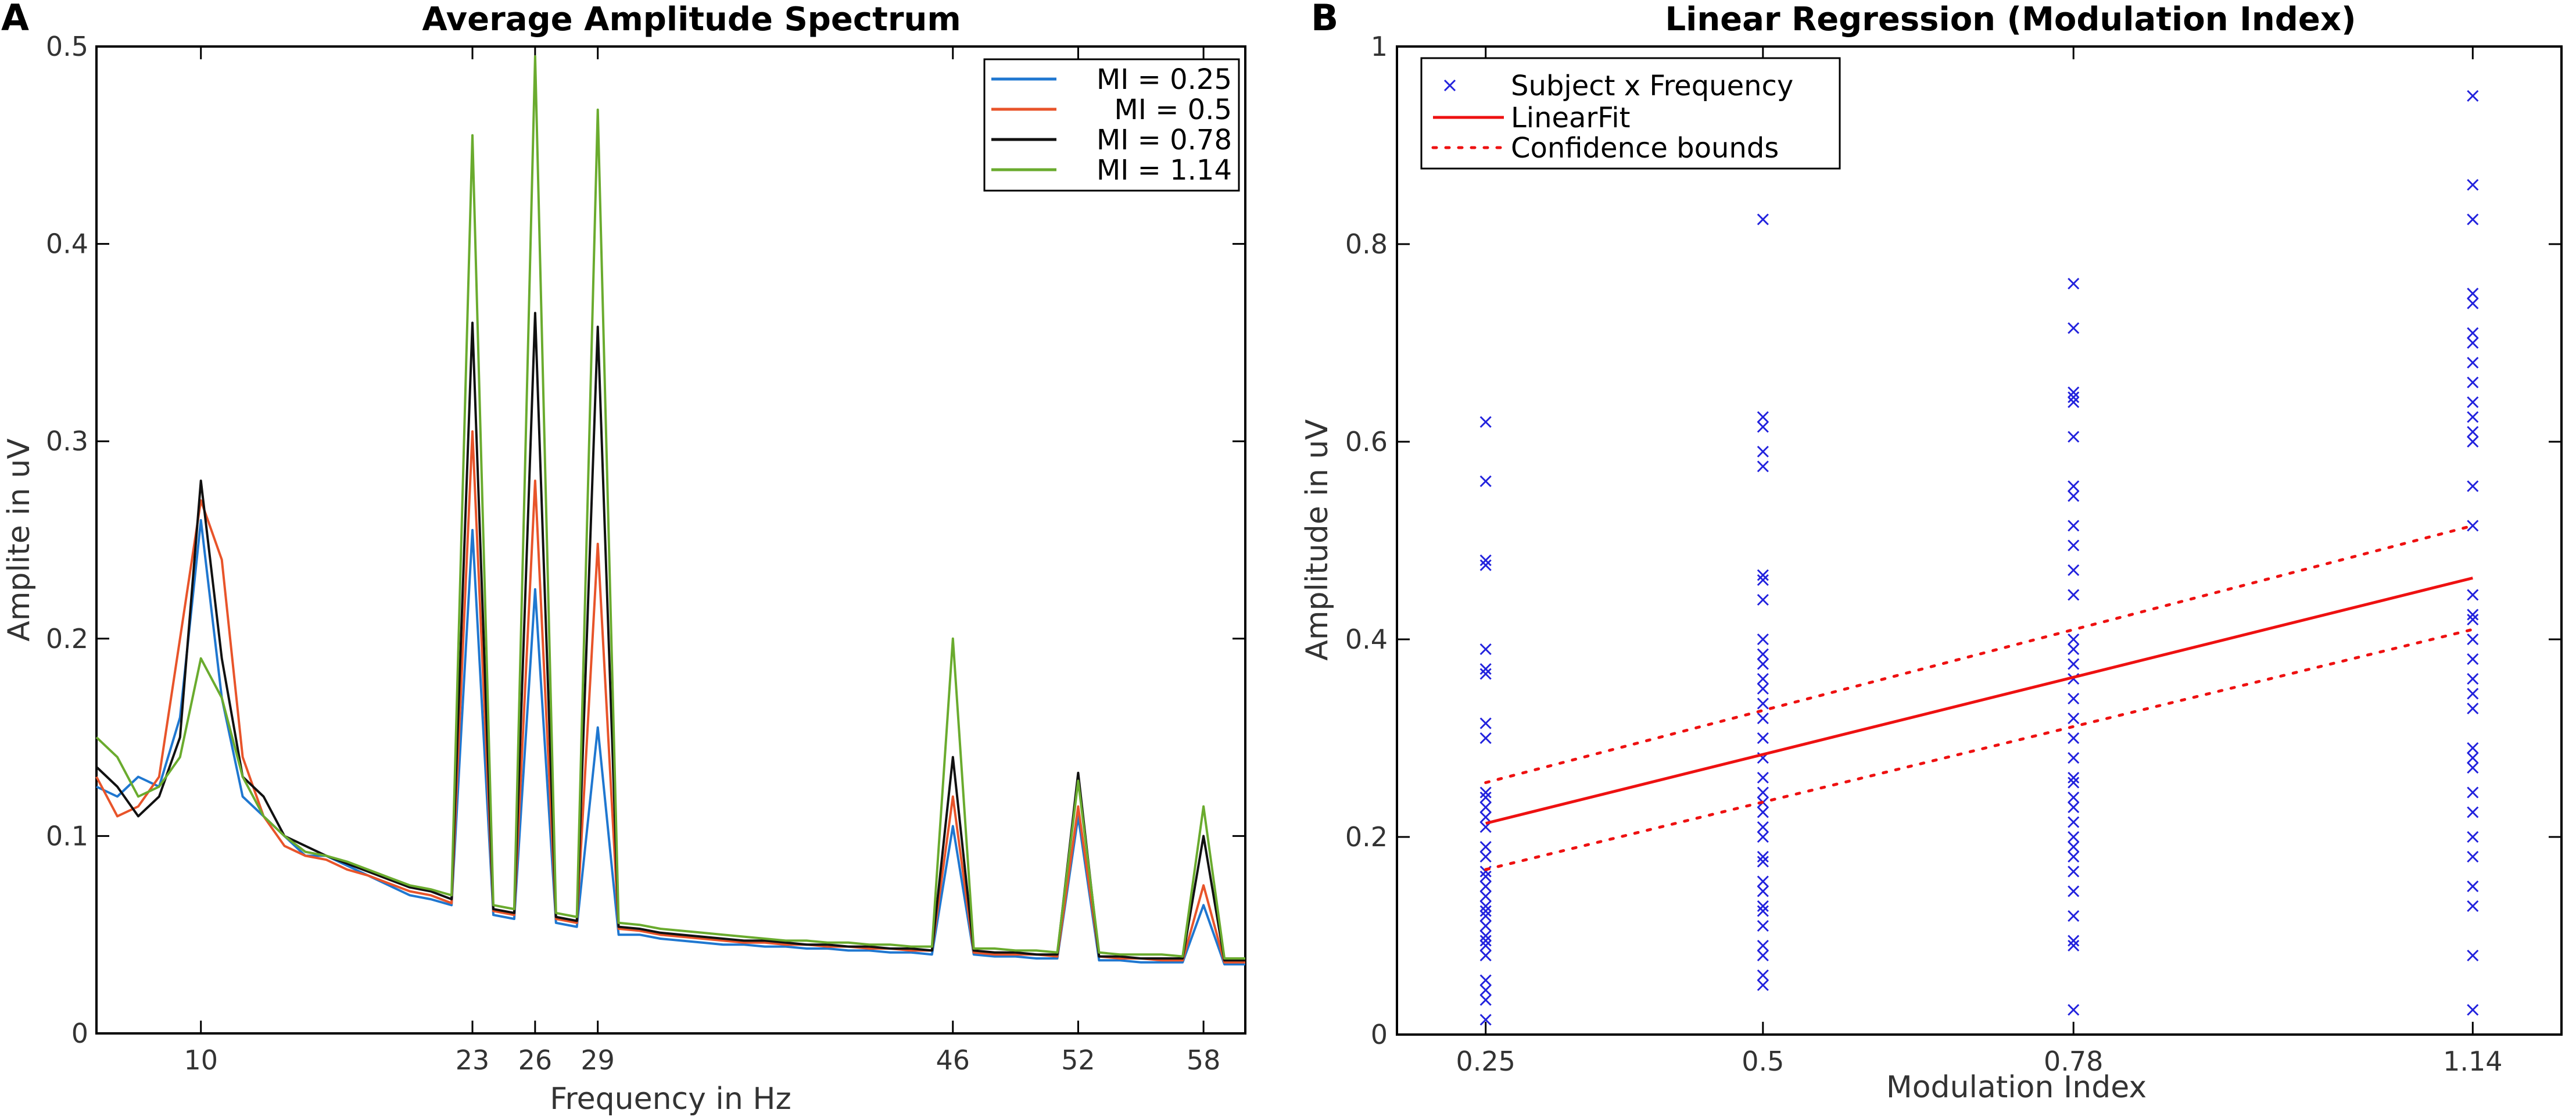 Image resolution: width=2576 pixels, height=1120 pixels. I want to click on legend-marker, so click(1449, 85).